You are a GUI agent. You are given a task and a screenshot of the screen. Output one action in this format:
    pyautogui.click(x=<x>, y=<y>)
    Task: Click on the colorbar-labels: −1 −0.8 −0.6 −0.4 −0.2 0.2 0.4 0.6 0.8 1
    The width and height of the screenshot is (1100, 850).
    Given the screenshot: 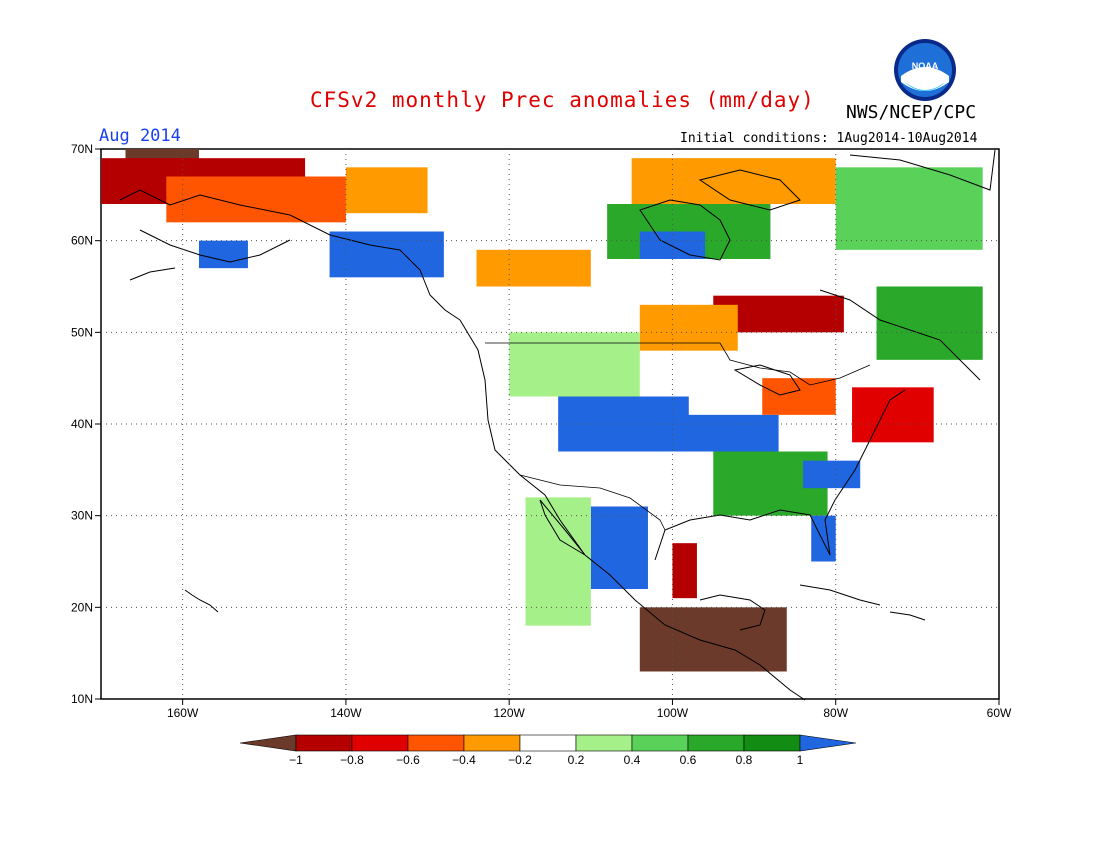 What is the action you would take?
    pyautogui.click(x=546, y=760)
    